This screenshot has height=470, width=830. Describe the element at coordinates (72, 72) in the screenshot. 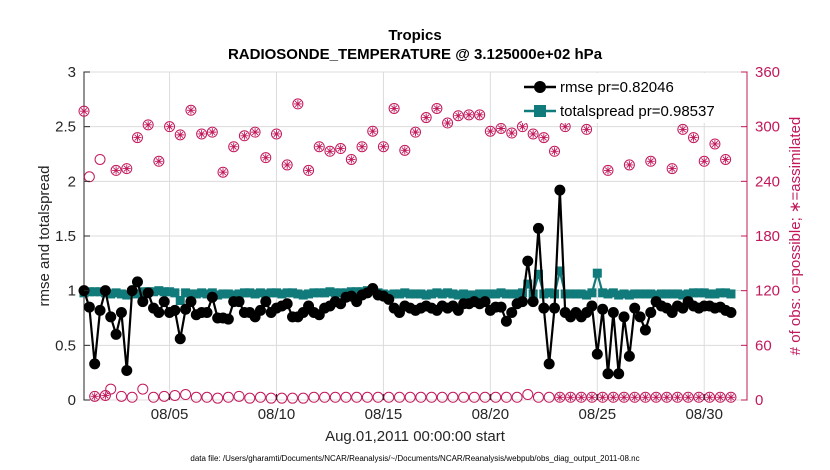

I see `y-tick-label: 3` at that location.